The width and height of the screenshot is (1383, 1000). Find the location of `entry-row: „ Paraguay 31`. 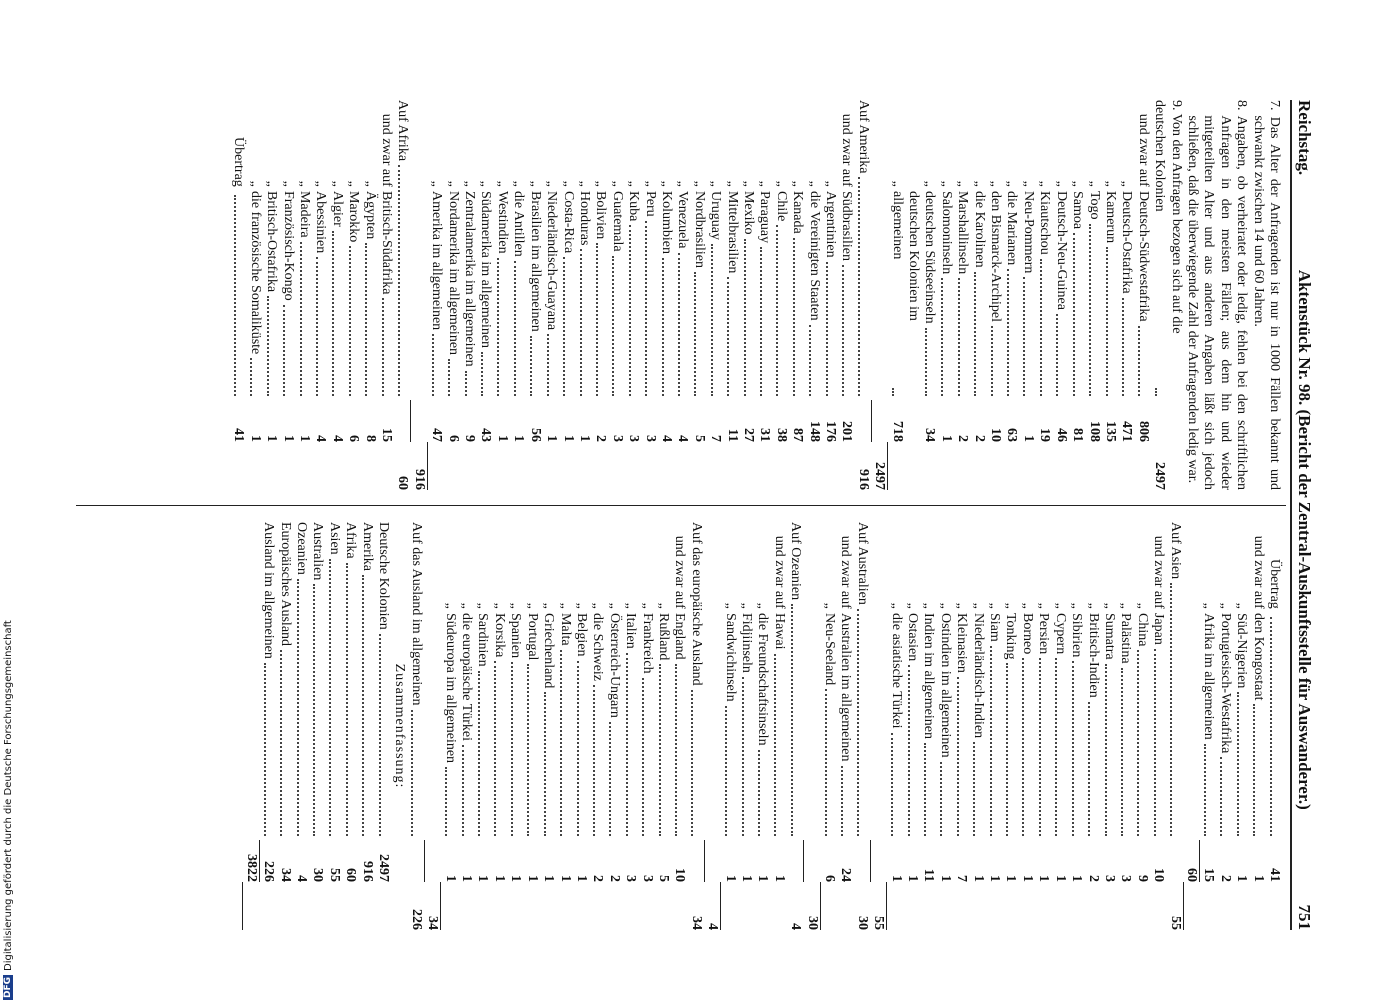

entry-row: „ Paraguay 31 is located at coordinates (764, 295).